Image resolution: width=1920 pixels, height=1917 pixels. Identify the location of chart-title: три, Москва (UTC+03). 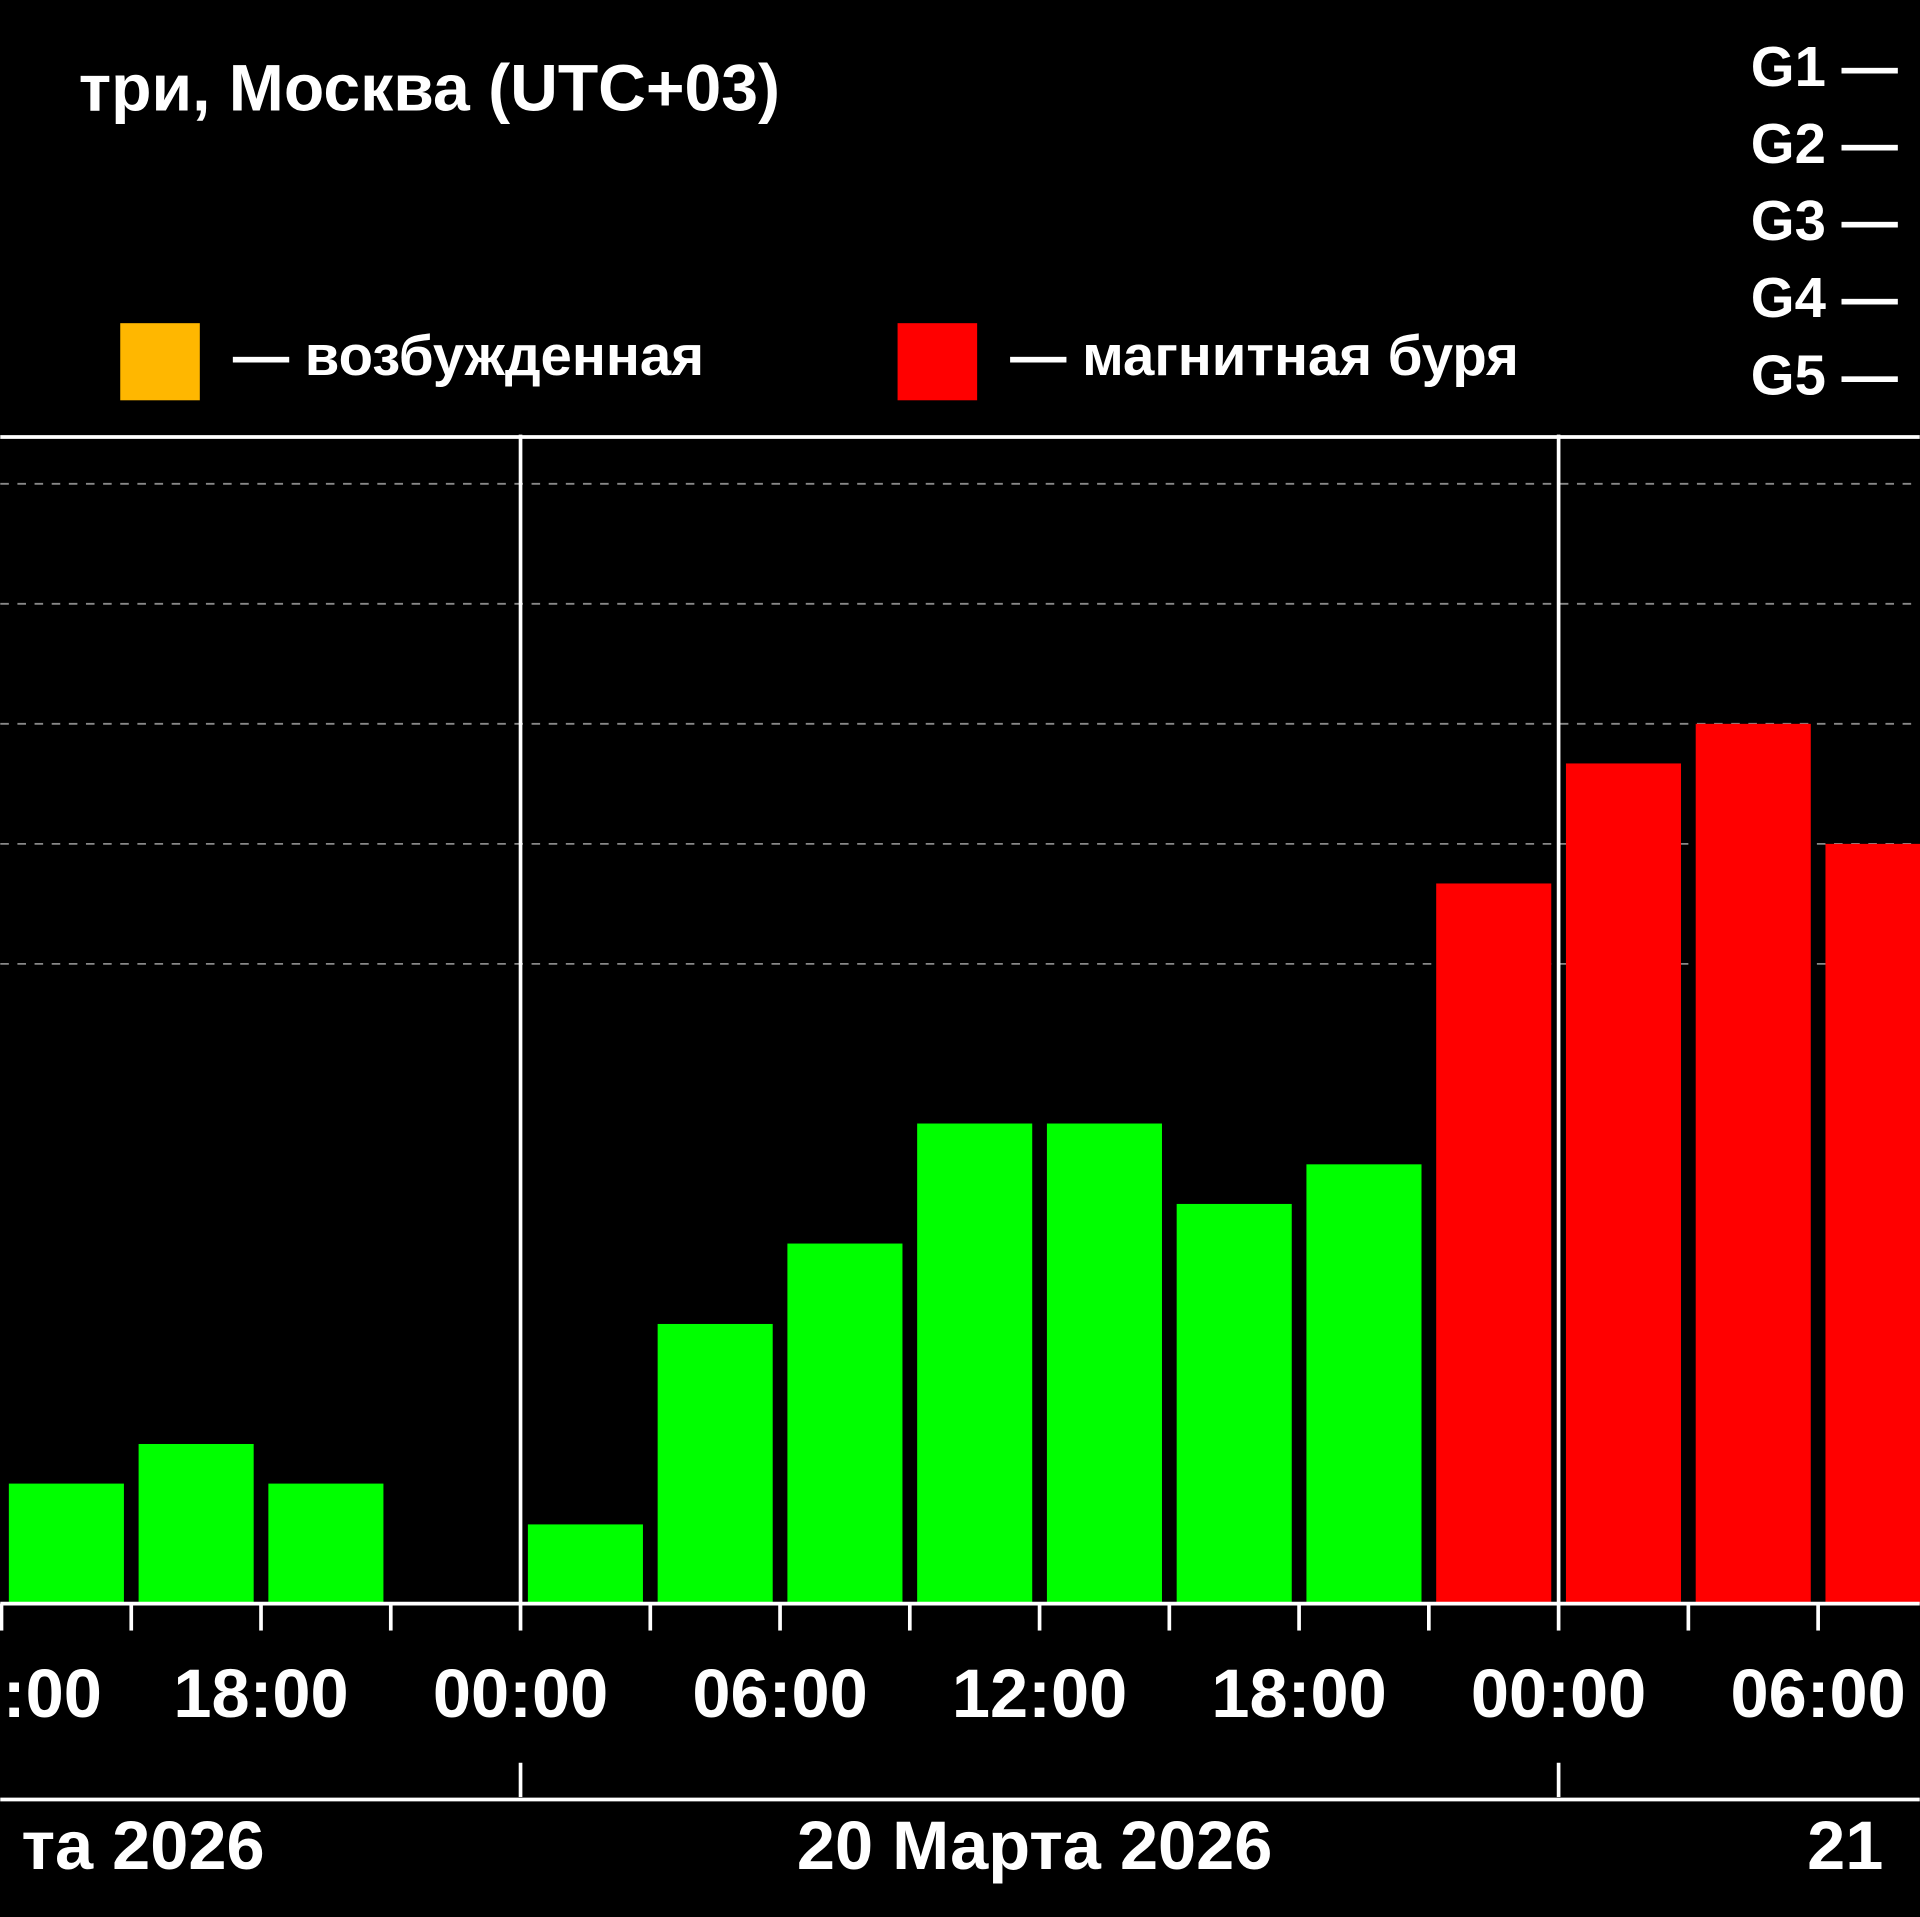
(429, 89).